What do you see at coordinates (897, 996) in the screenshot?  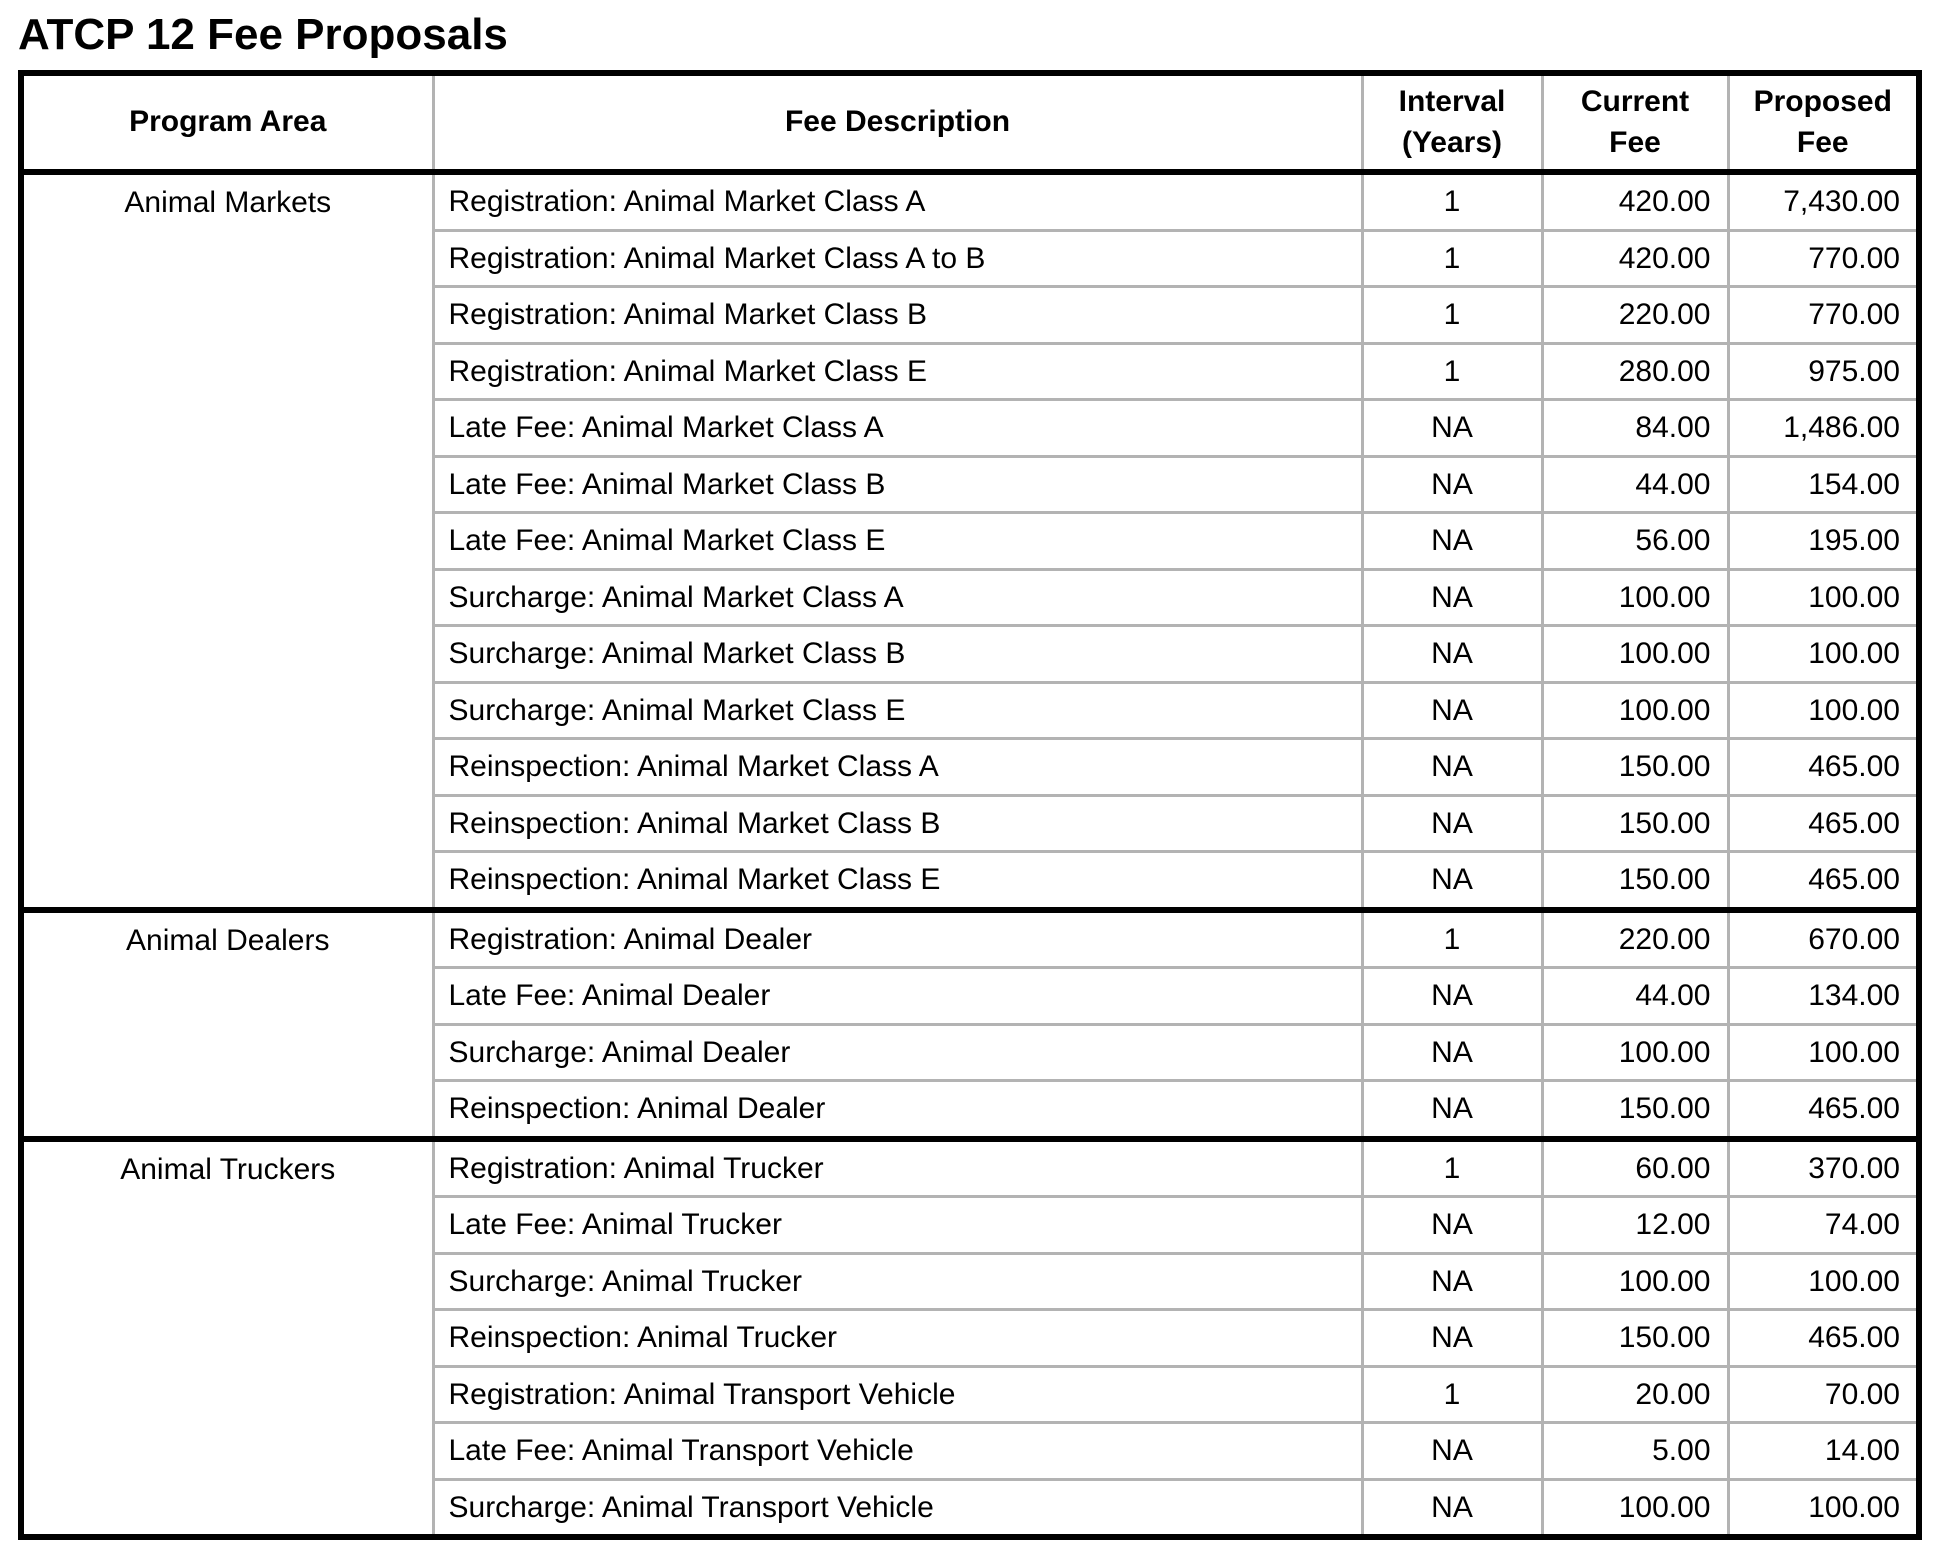 I see `fee-description-cell: Late Fee: Animal Dealer` at bounding box center [897, 996].